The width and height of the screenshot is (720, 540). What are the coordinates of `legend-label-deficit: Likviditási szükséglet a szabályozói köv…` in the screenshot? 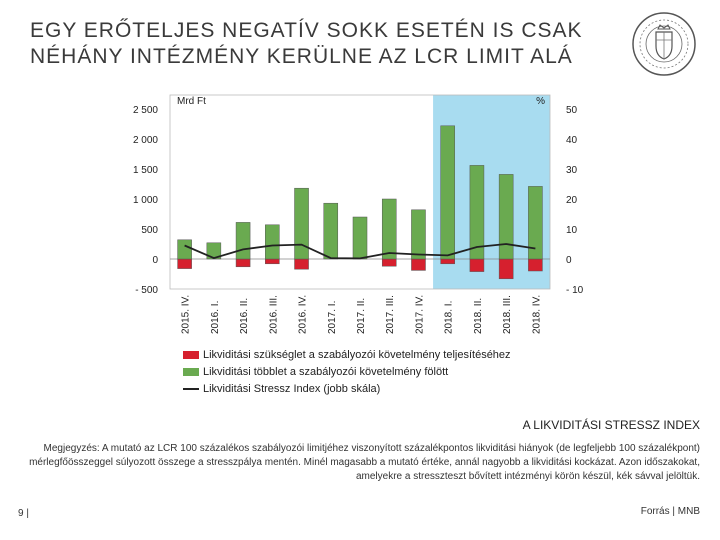 It's located at (357, 354).